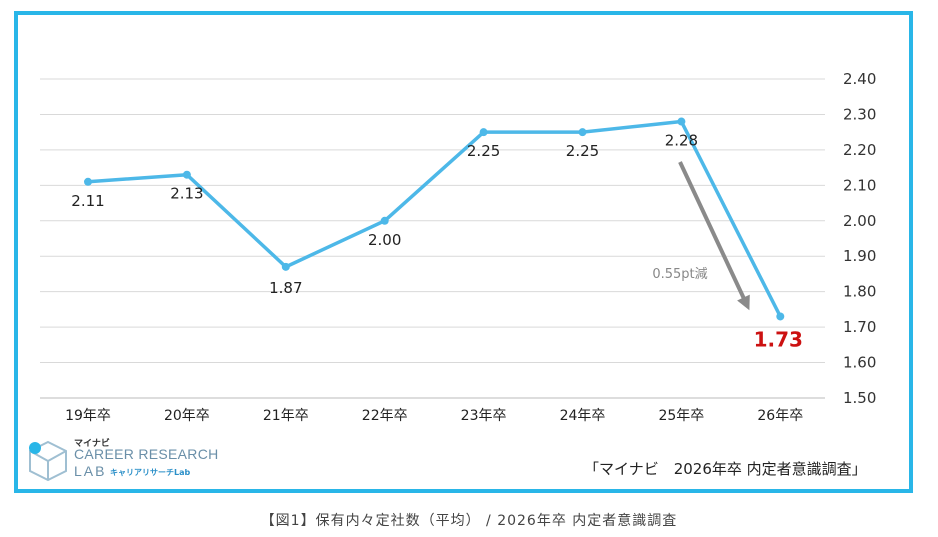 This screenshot has width=938, height=537. Describe the element at coordinates (713, 232) in the screenshot. I see `arrow-shaft` at that location.